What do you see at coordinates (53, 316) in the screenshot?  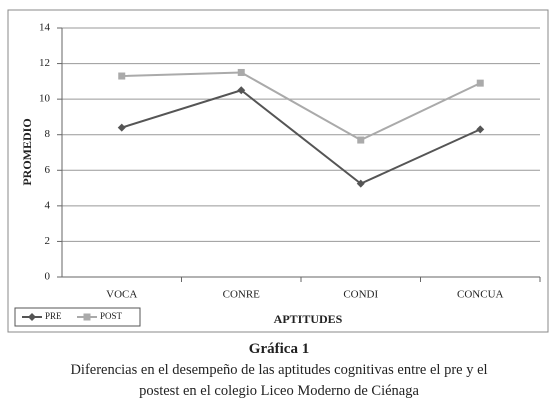 I see `legend-label: PRE` at bounding box center [53, 316].